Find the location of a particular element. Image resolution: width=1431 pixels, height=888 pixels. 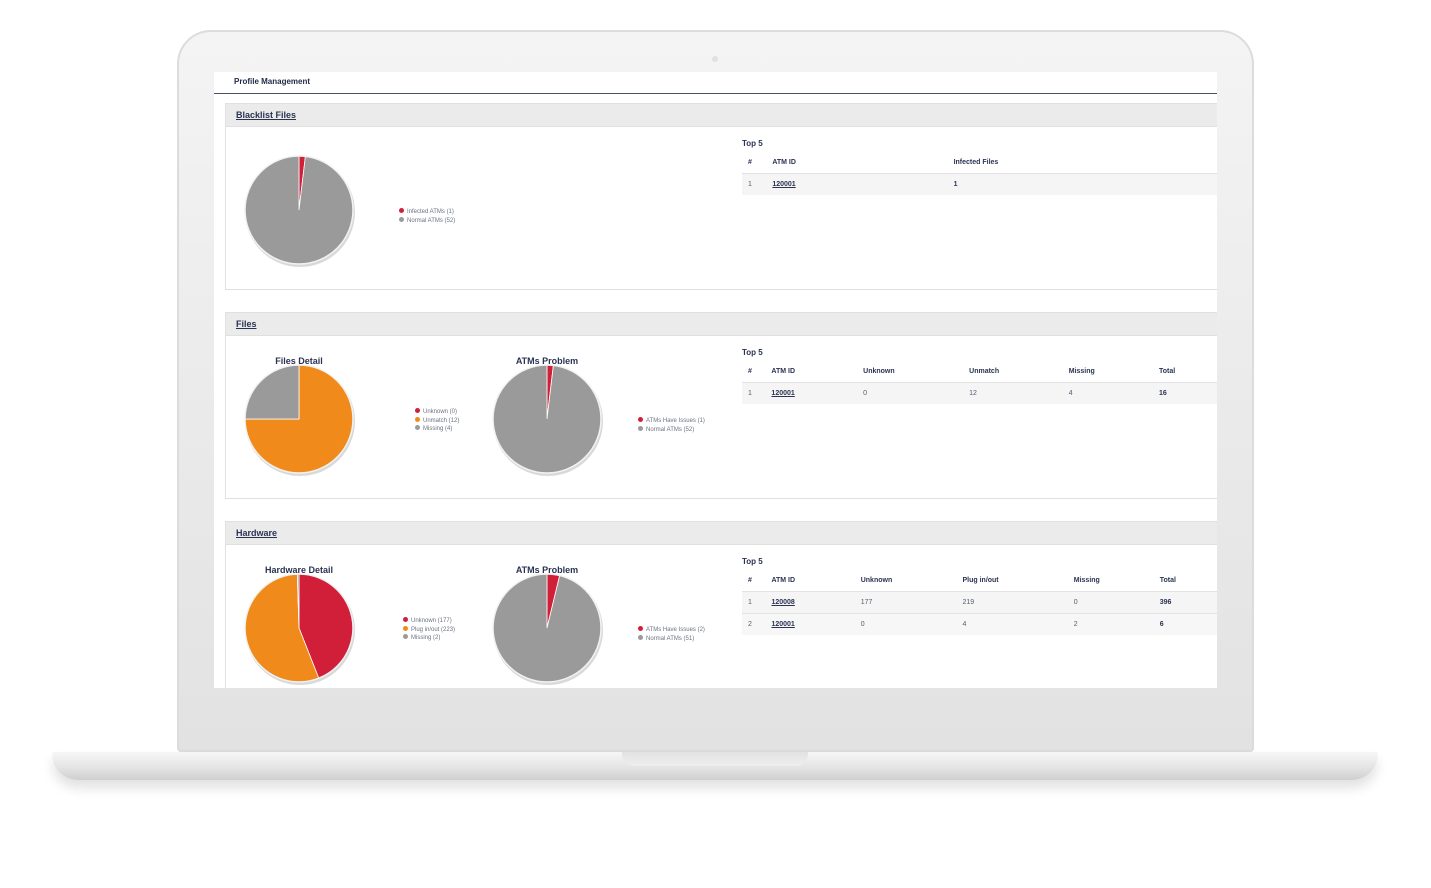

legend-label: Unmatch (12) is located at coordinates (441, 420).